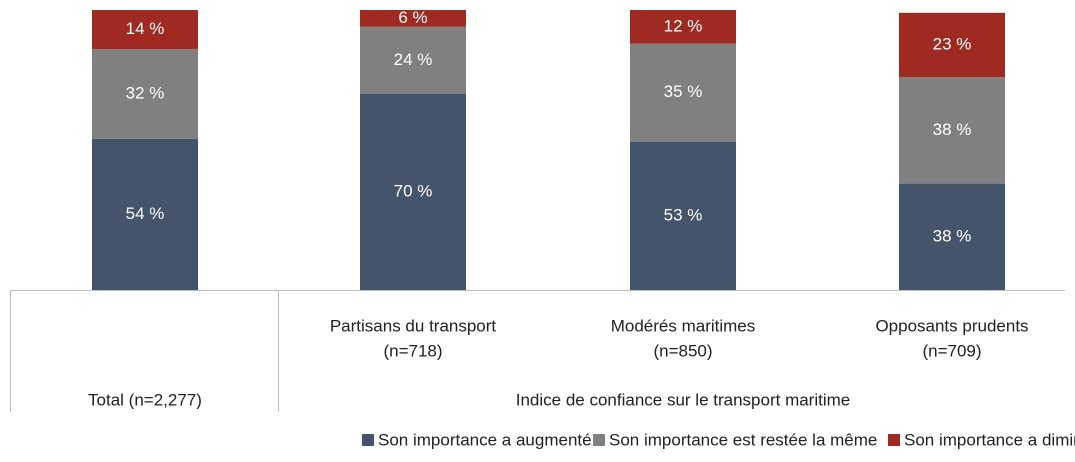 Image resolution: width=1075 pixels, height=462 pixels. I want to click on value-label: 23 %, so click(952, 43).